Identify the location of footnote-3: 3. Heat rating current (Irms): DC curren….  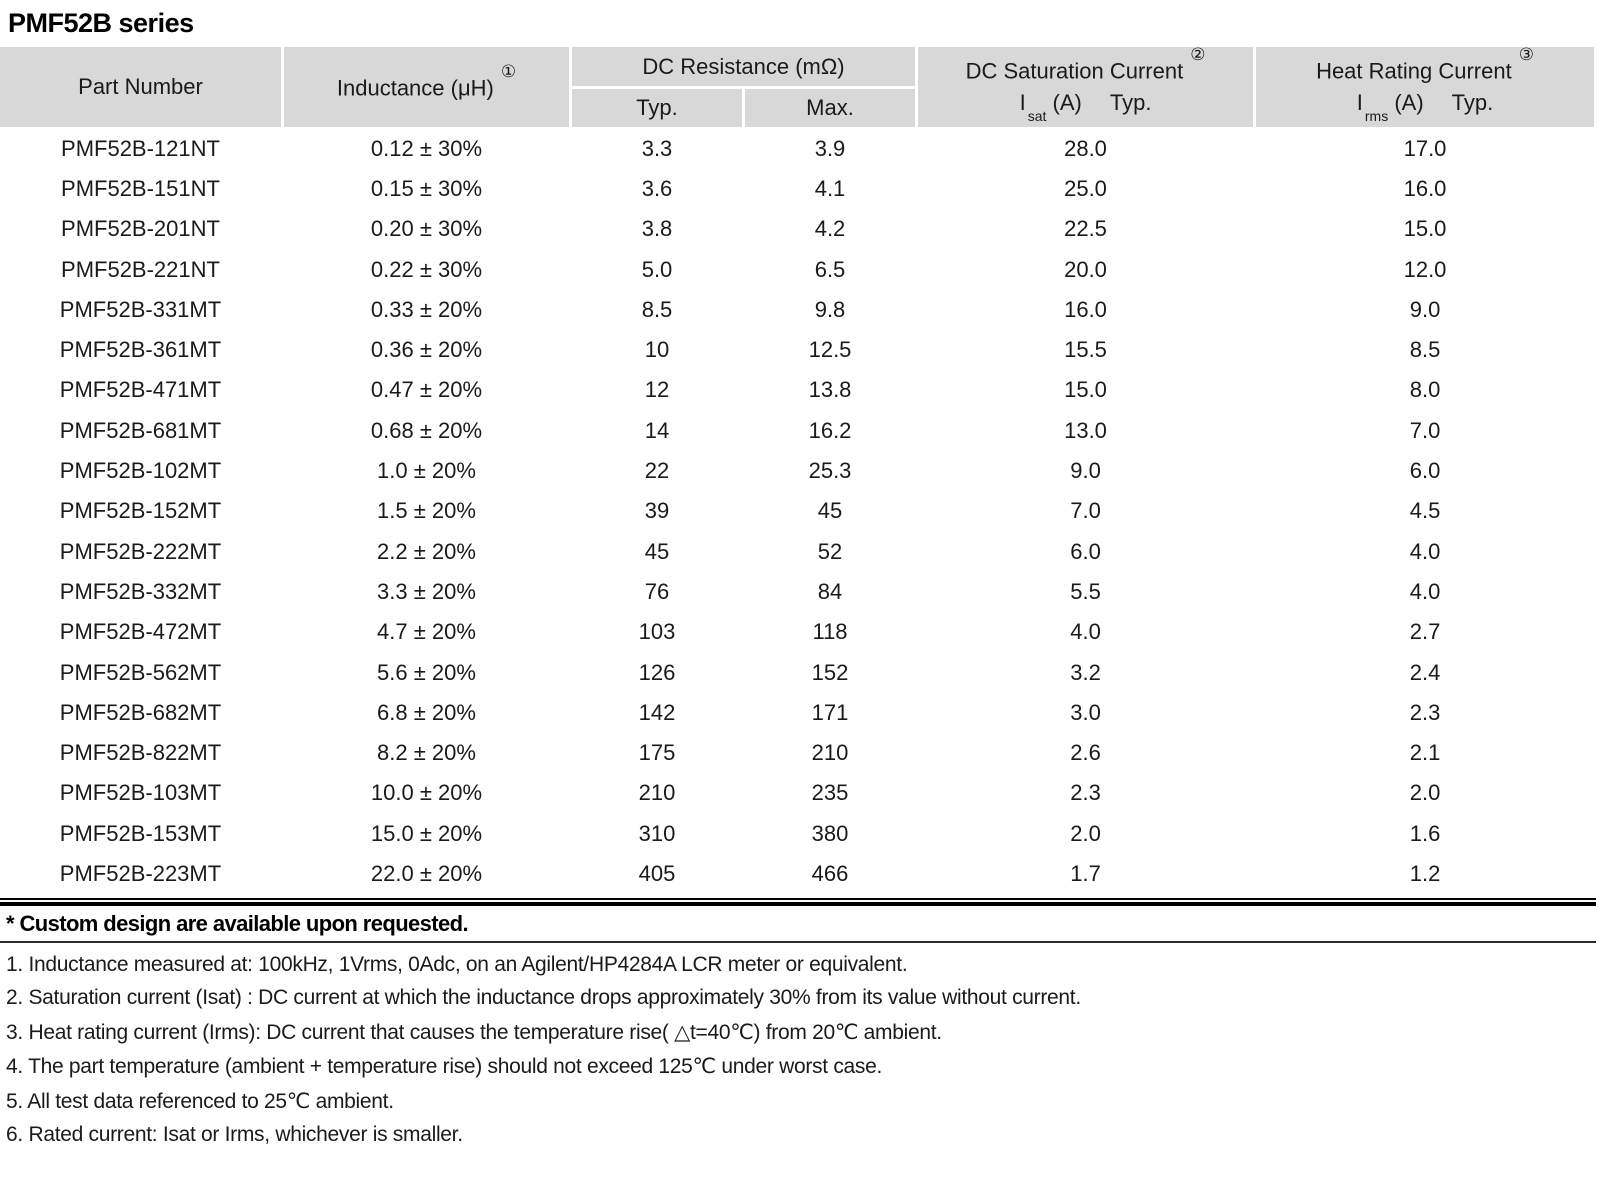
(474, 1032).